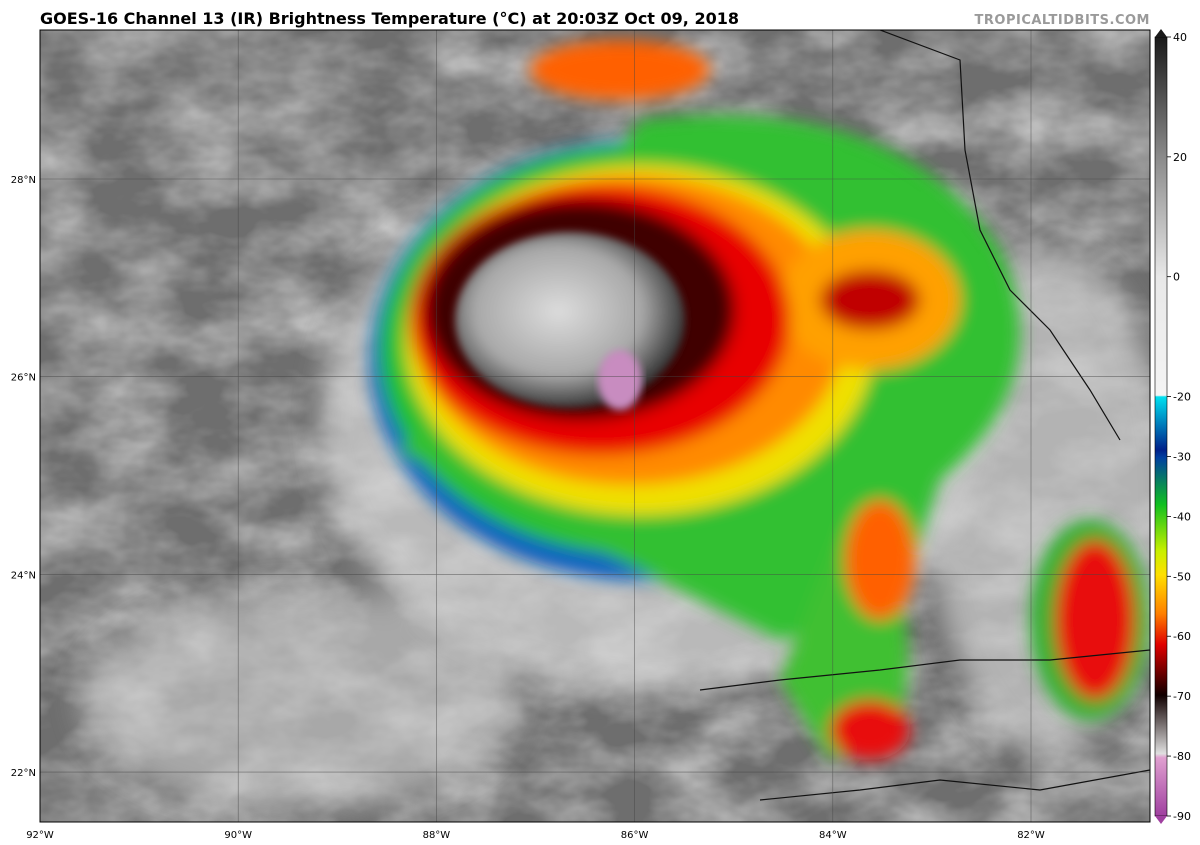  I want to click on colorbar-tick-label: -80, so click(1182, 756).